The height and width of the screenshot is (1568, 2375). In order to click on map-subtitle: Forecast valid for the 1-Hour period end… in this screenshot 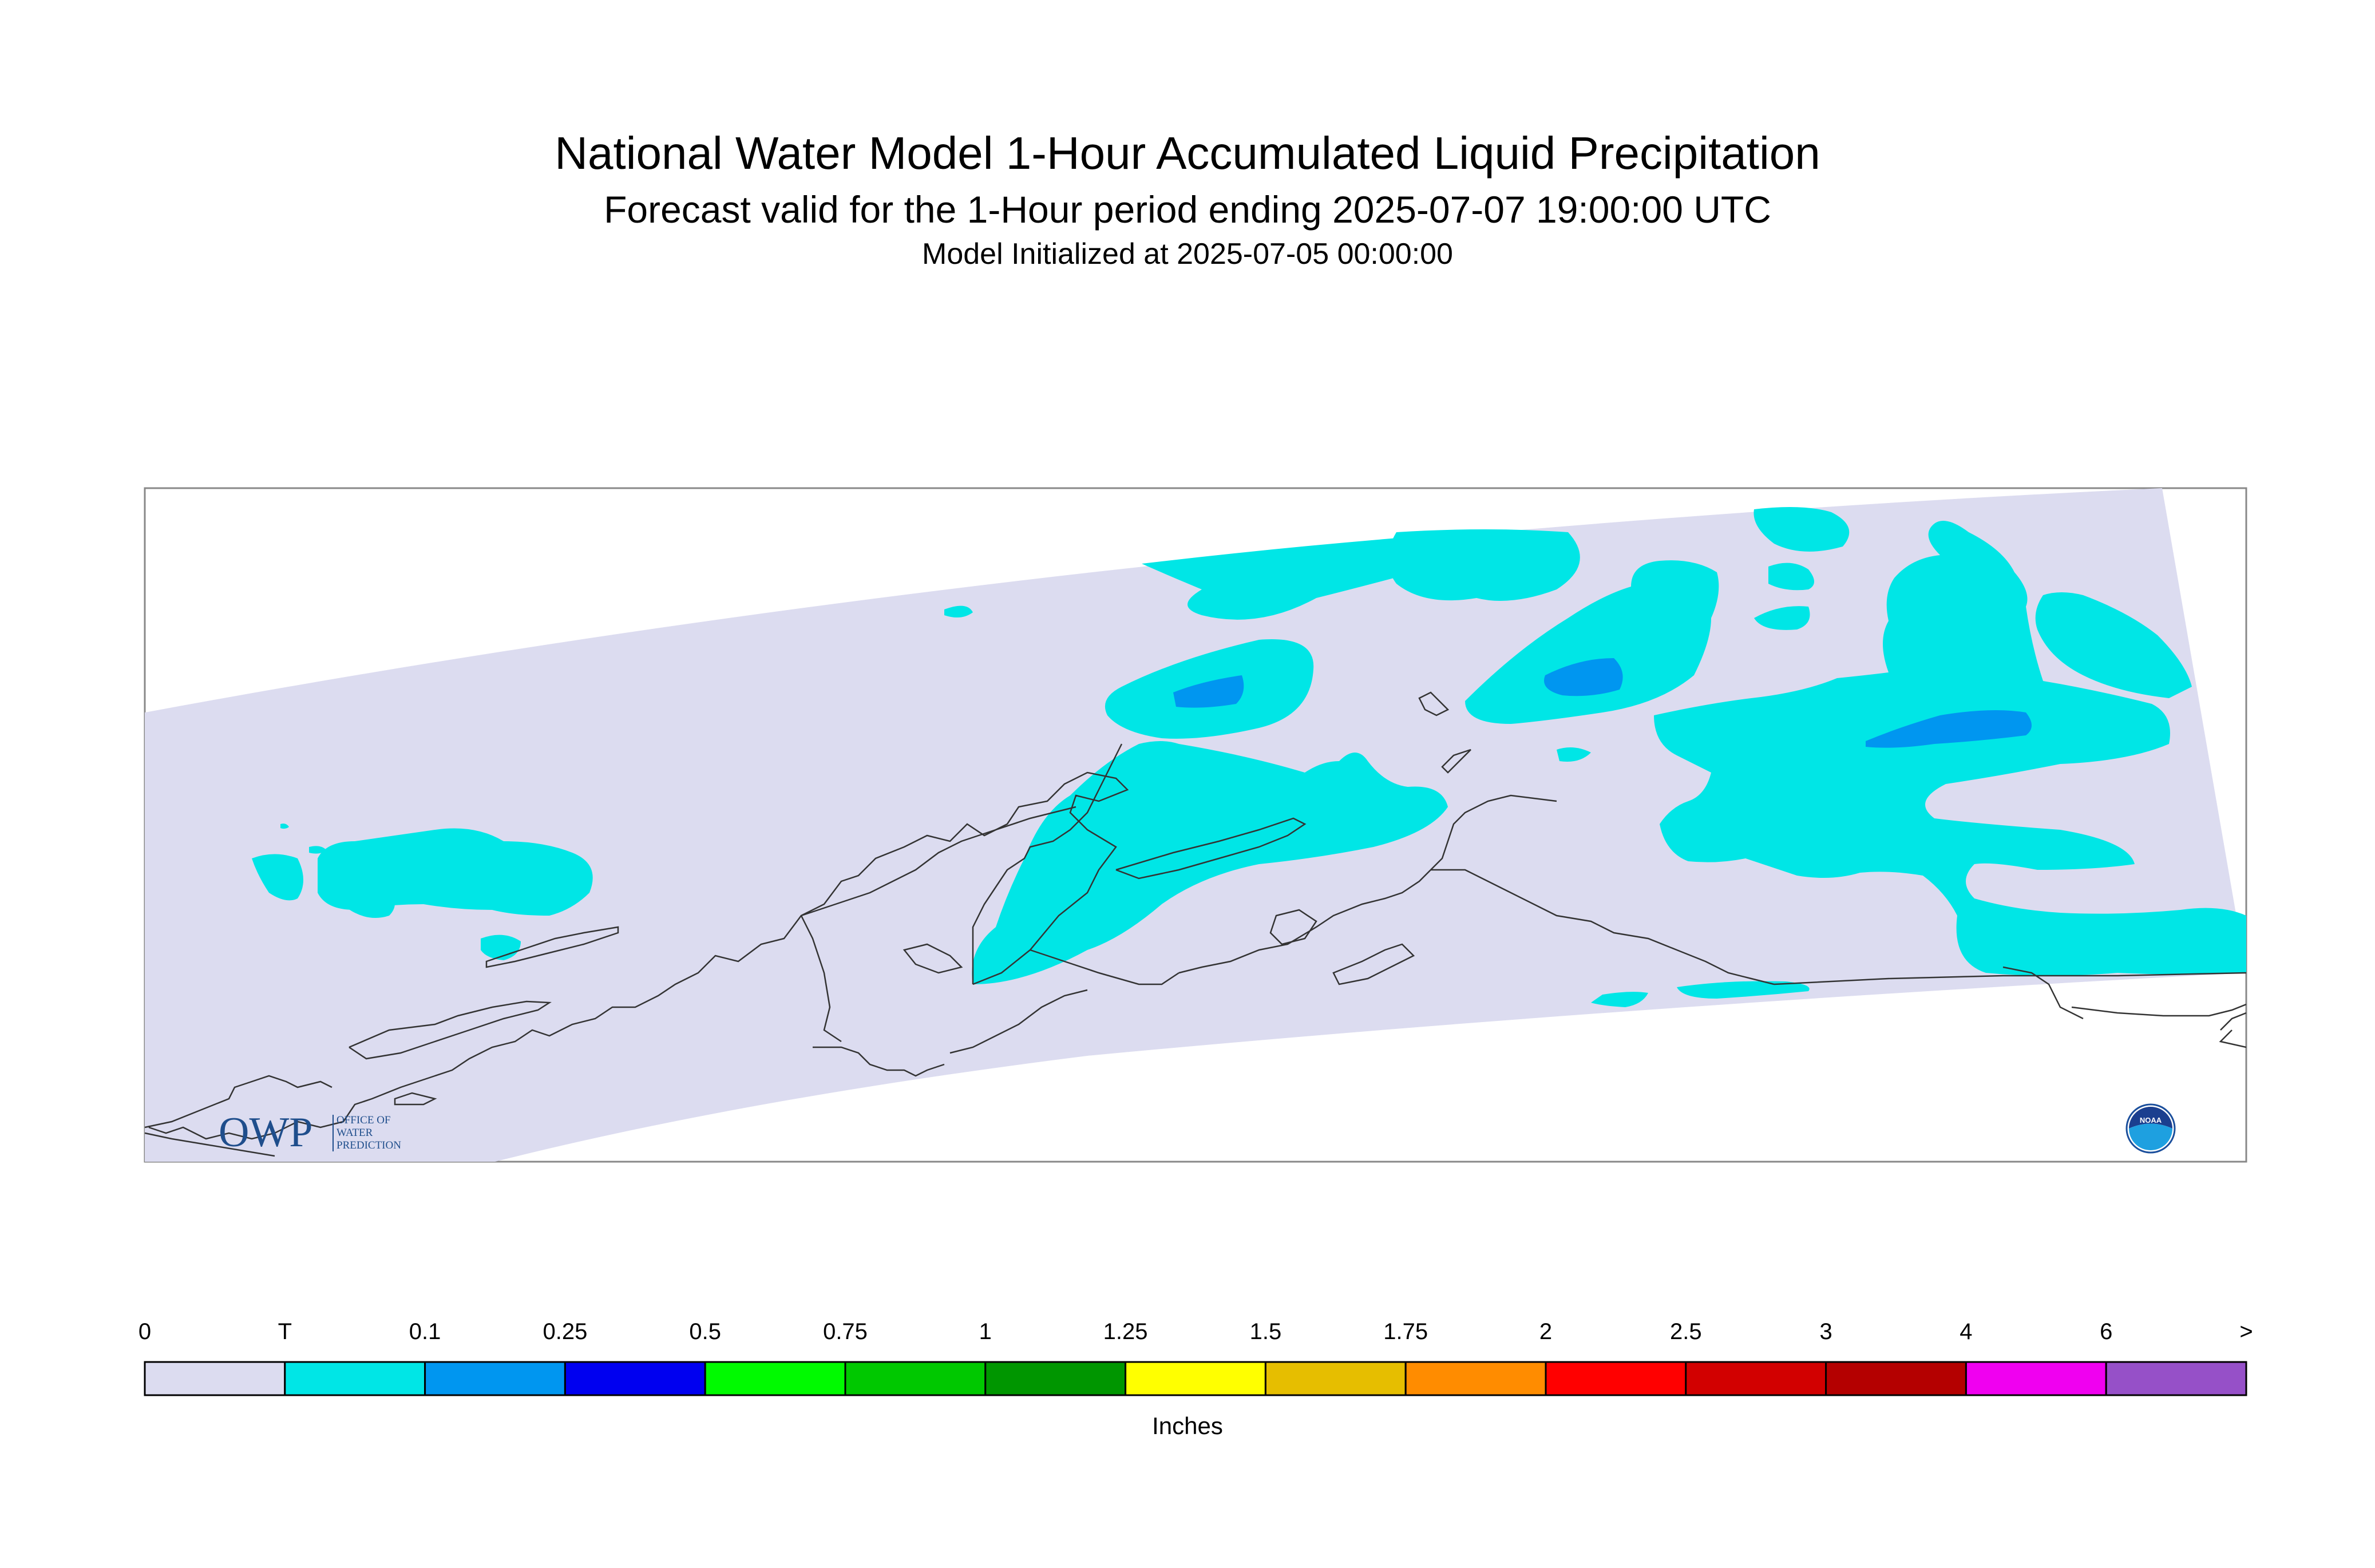, I will do `click(1187, 209)`.